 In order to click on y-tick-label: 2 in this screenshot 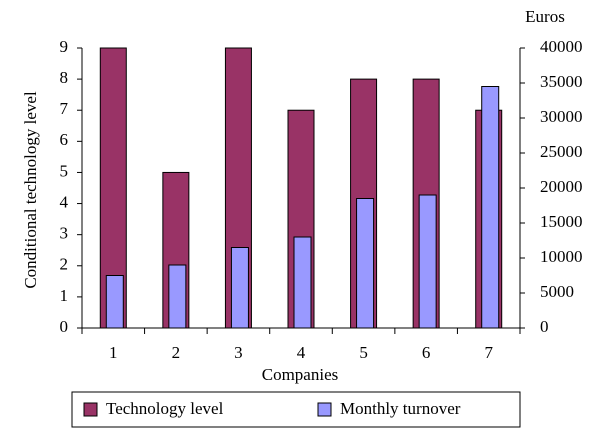, I will do `click(64, 264)`.